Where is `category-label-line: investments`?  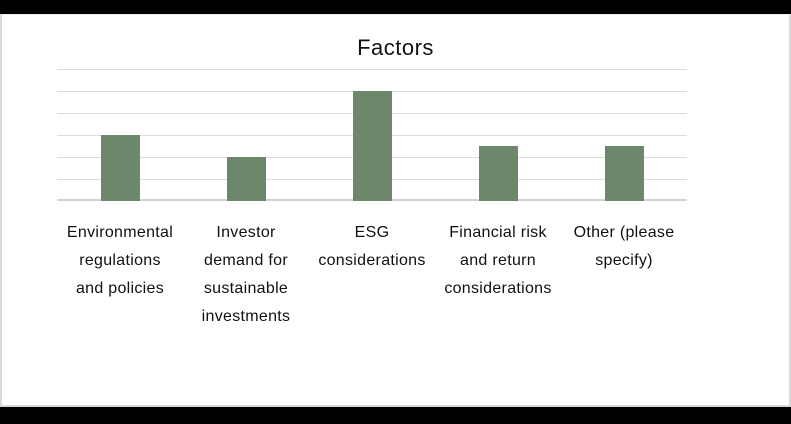 category-label-line: investments is located at coordinates (246, 316).